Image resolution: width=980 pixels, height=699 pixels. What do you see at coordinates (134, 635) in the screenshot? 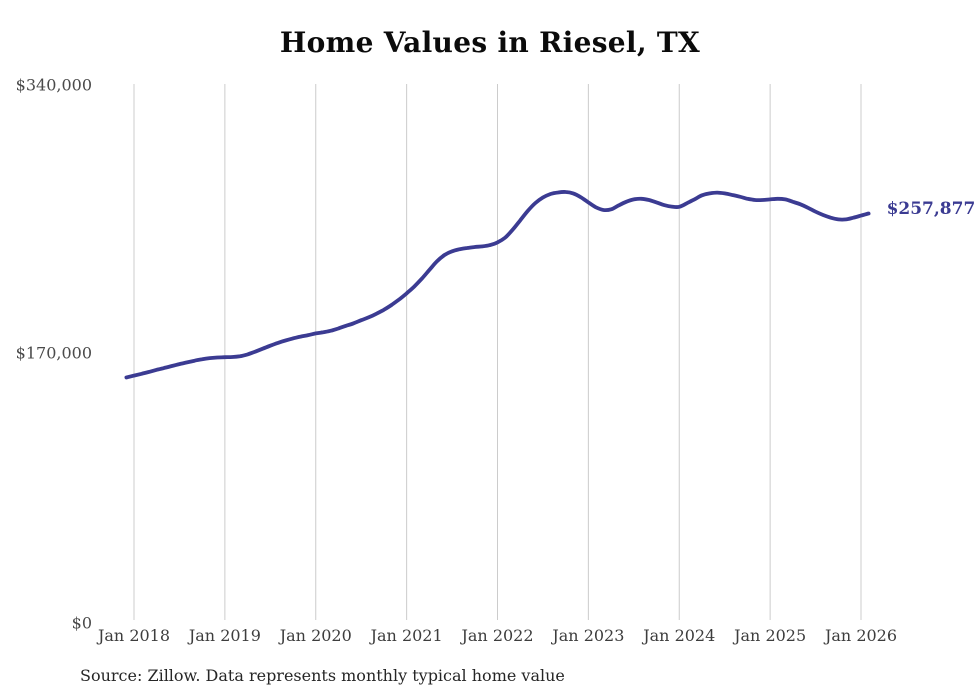
I see `x-tick-jan-2018: Jan 2018` at bounding box center [134, 635].